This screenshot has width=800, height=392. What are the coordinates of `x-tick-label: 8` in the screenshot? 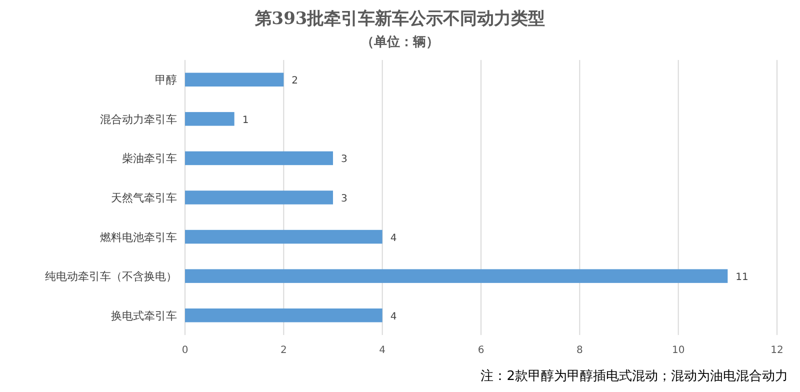 It's located at (579, 350).